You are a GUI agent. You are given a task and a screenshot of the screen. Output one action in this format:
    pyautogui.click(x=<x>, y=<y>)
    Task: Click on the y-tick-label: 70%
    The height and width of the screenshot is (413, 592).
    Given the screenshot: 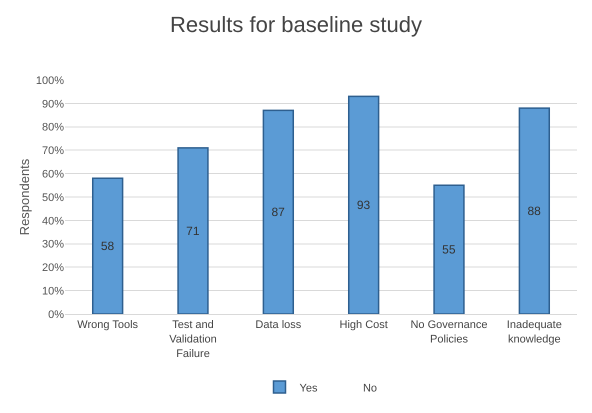 What is the action you would take?
    pyautogui.click(x=53, y=151)
    